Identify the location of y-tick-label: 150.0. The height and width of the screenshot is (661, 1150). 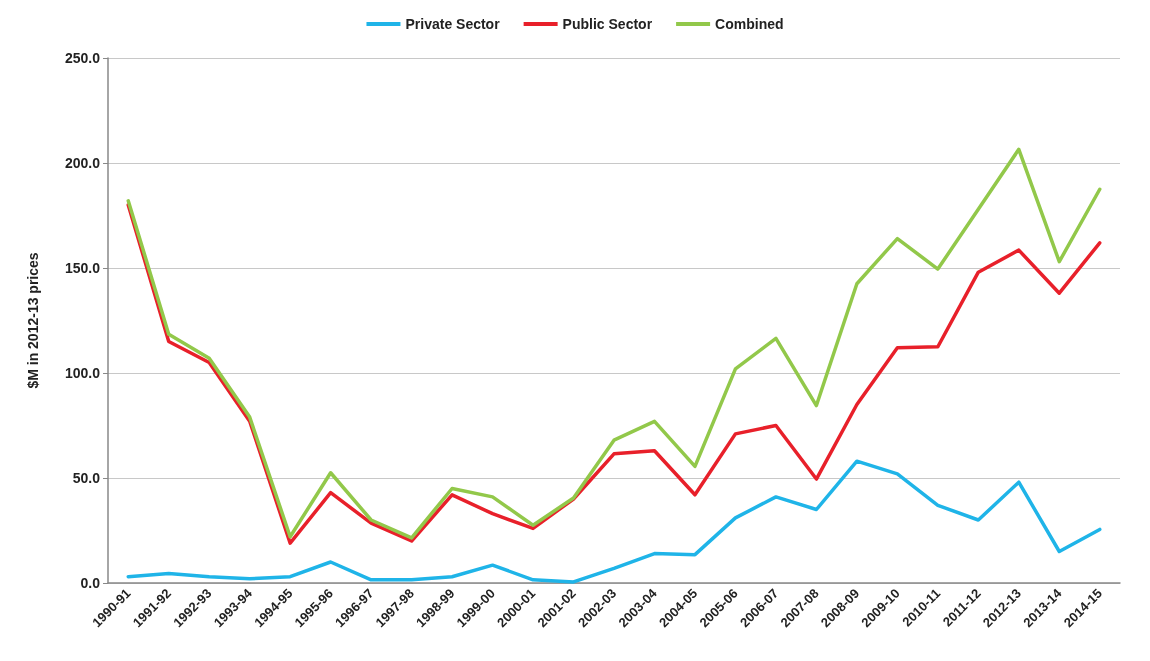
(82, 268).